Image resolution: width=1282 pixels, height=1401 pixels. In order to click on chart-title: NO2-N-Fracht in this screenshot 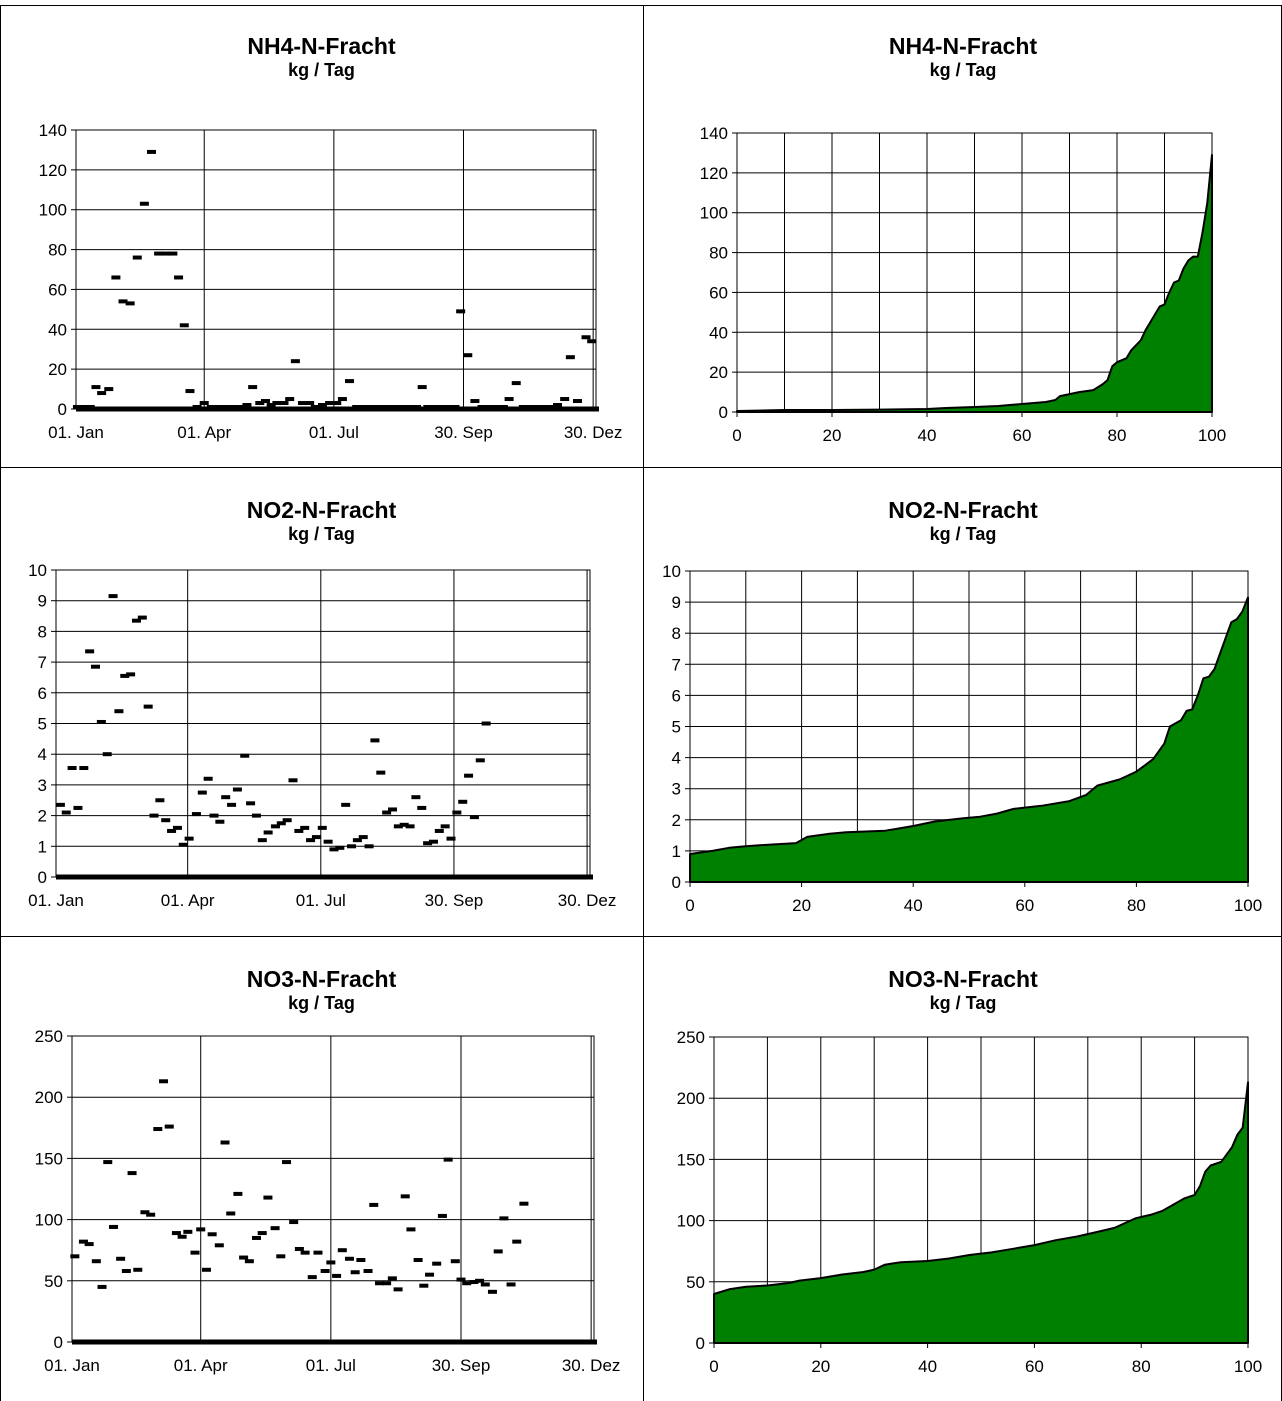, I will do `click(321, 510)`.